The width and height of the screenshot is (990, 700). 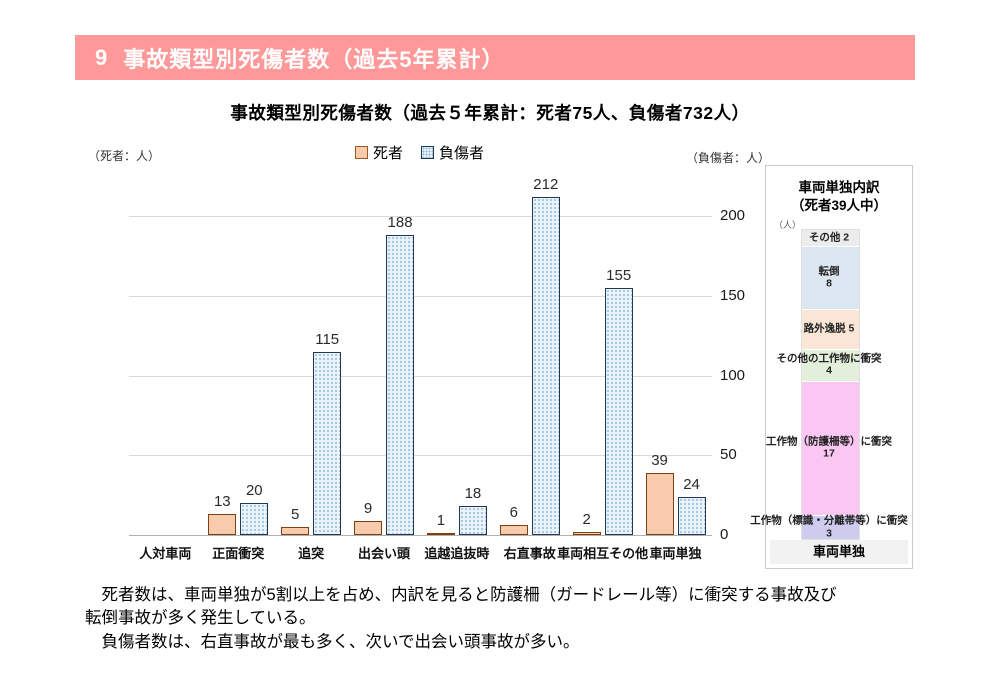 I want to click on right-axis-tick: 100, so click(x=733, y=375).